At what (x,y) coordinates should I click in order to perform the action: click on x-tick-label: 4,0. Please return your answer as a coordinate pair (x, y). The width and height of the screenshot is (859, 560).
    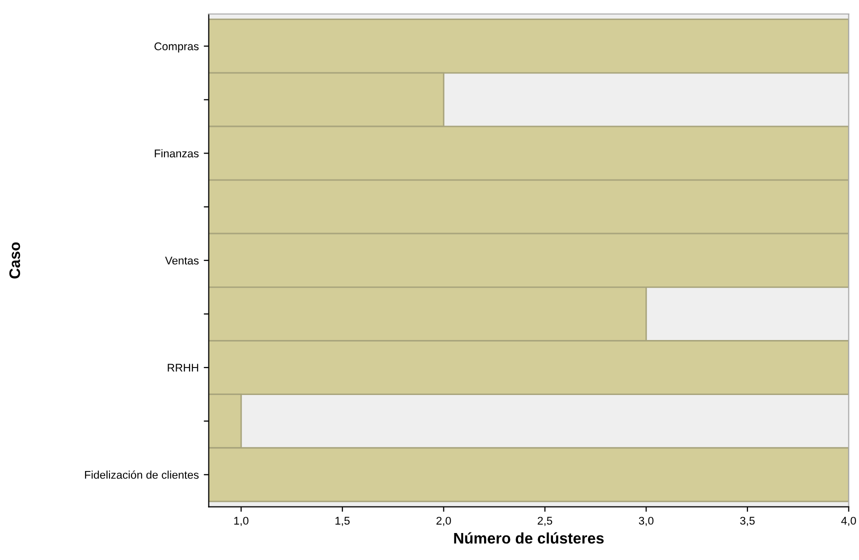
    Looking at the image, I should click on (848, 521).